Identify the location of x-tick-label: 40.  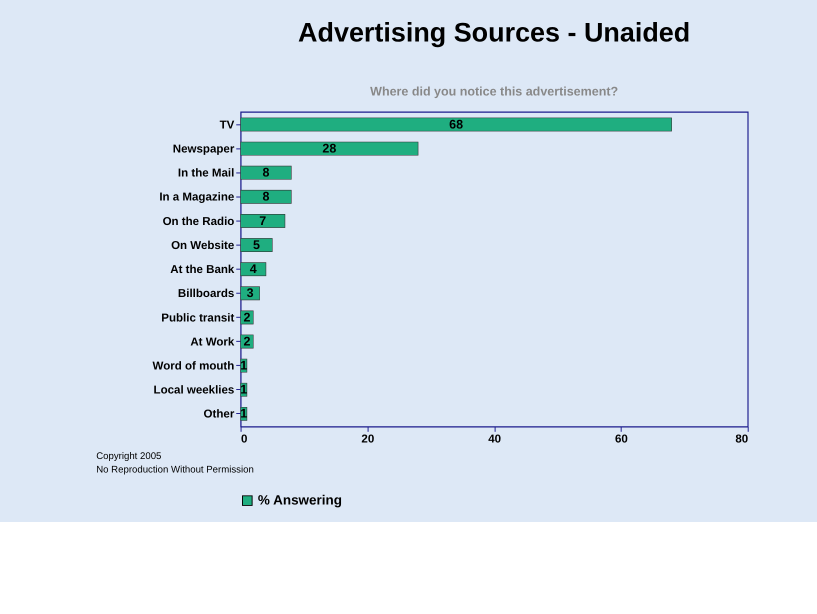
(495, 439).